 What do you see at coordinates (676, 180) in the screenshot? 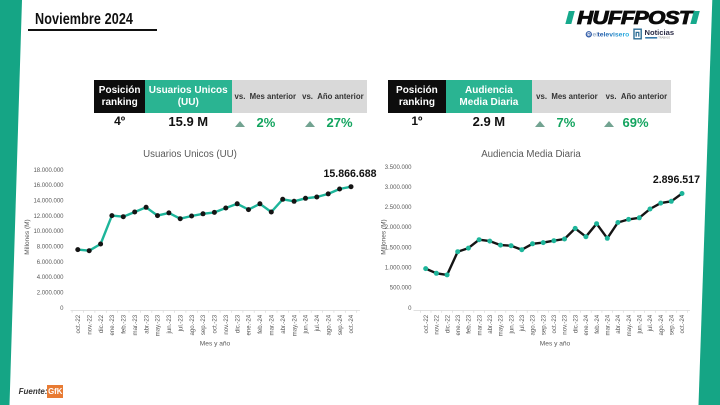
I see `svg-text: 2.896.517` at bounding box center [676, 180].